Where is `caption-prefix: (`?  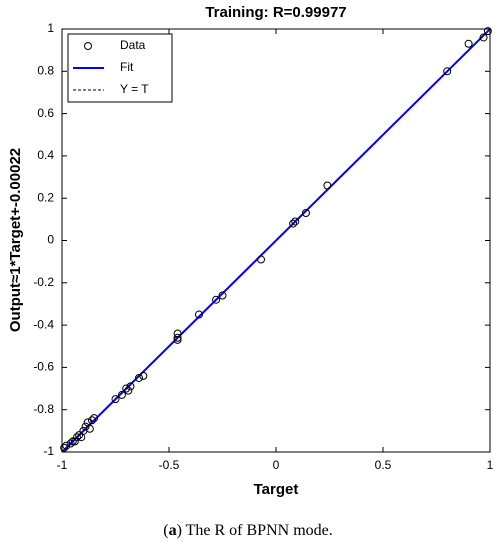 caption-prefix: ( is located at coordinates (165, 530).